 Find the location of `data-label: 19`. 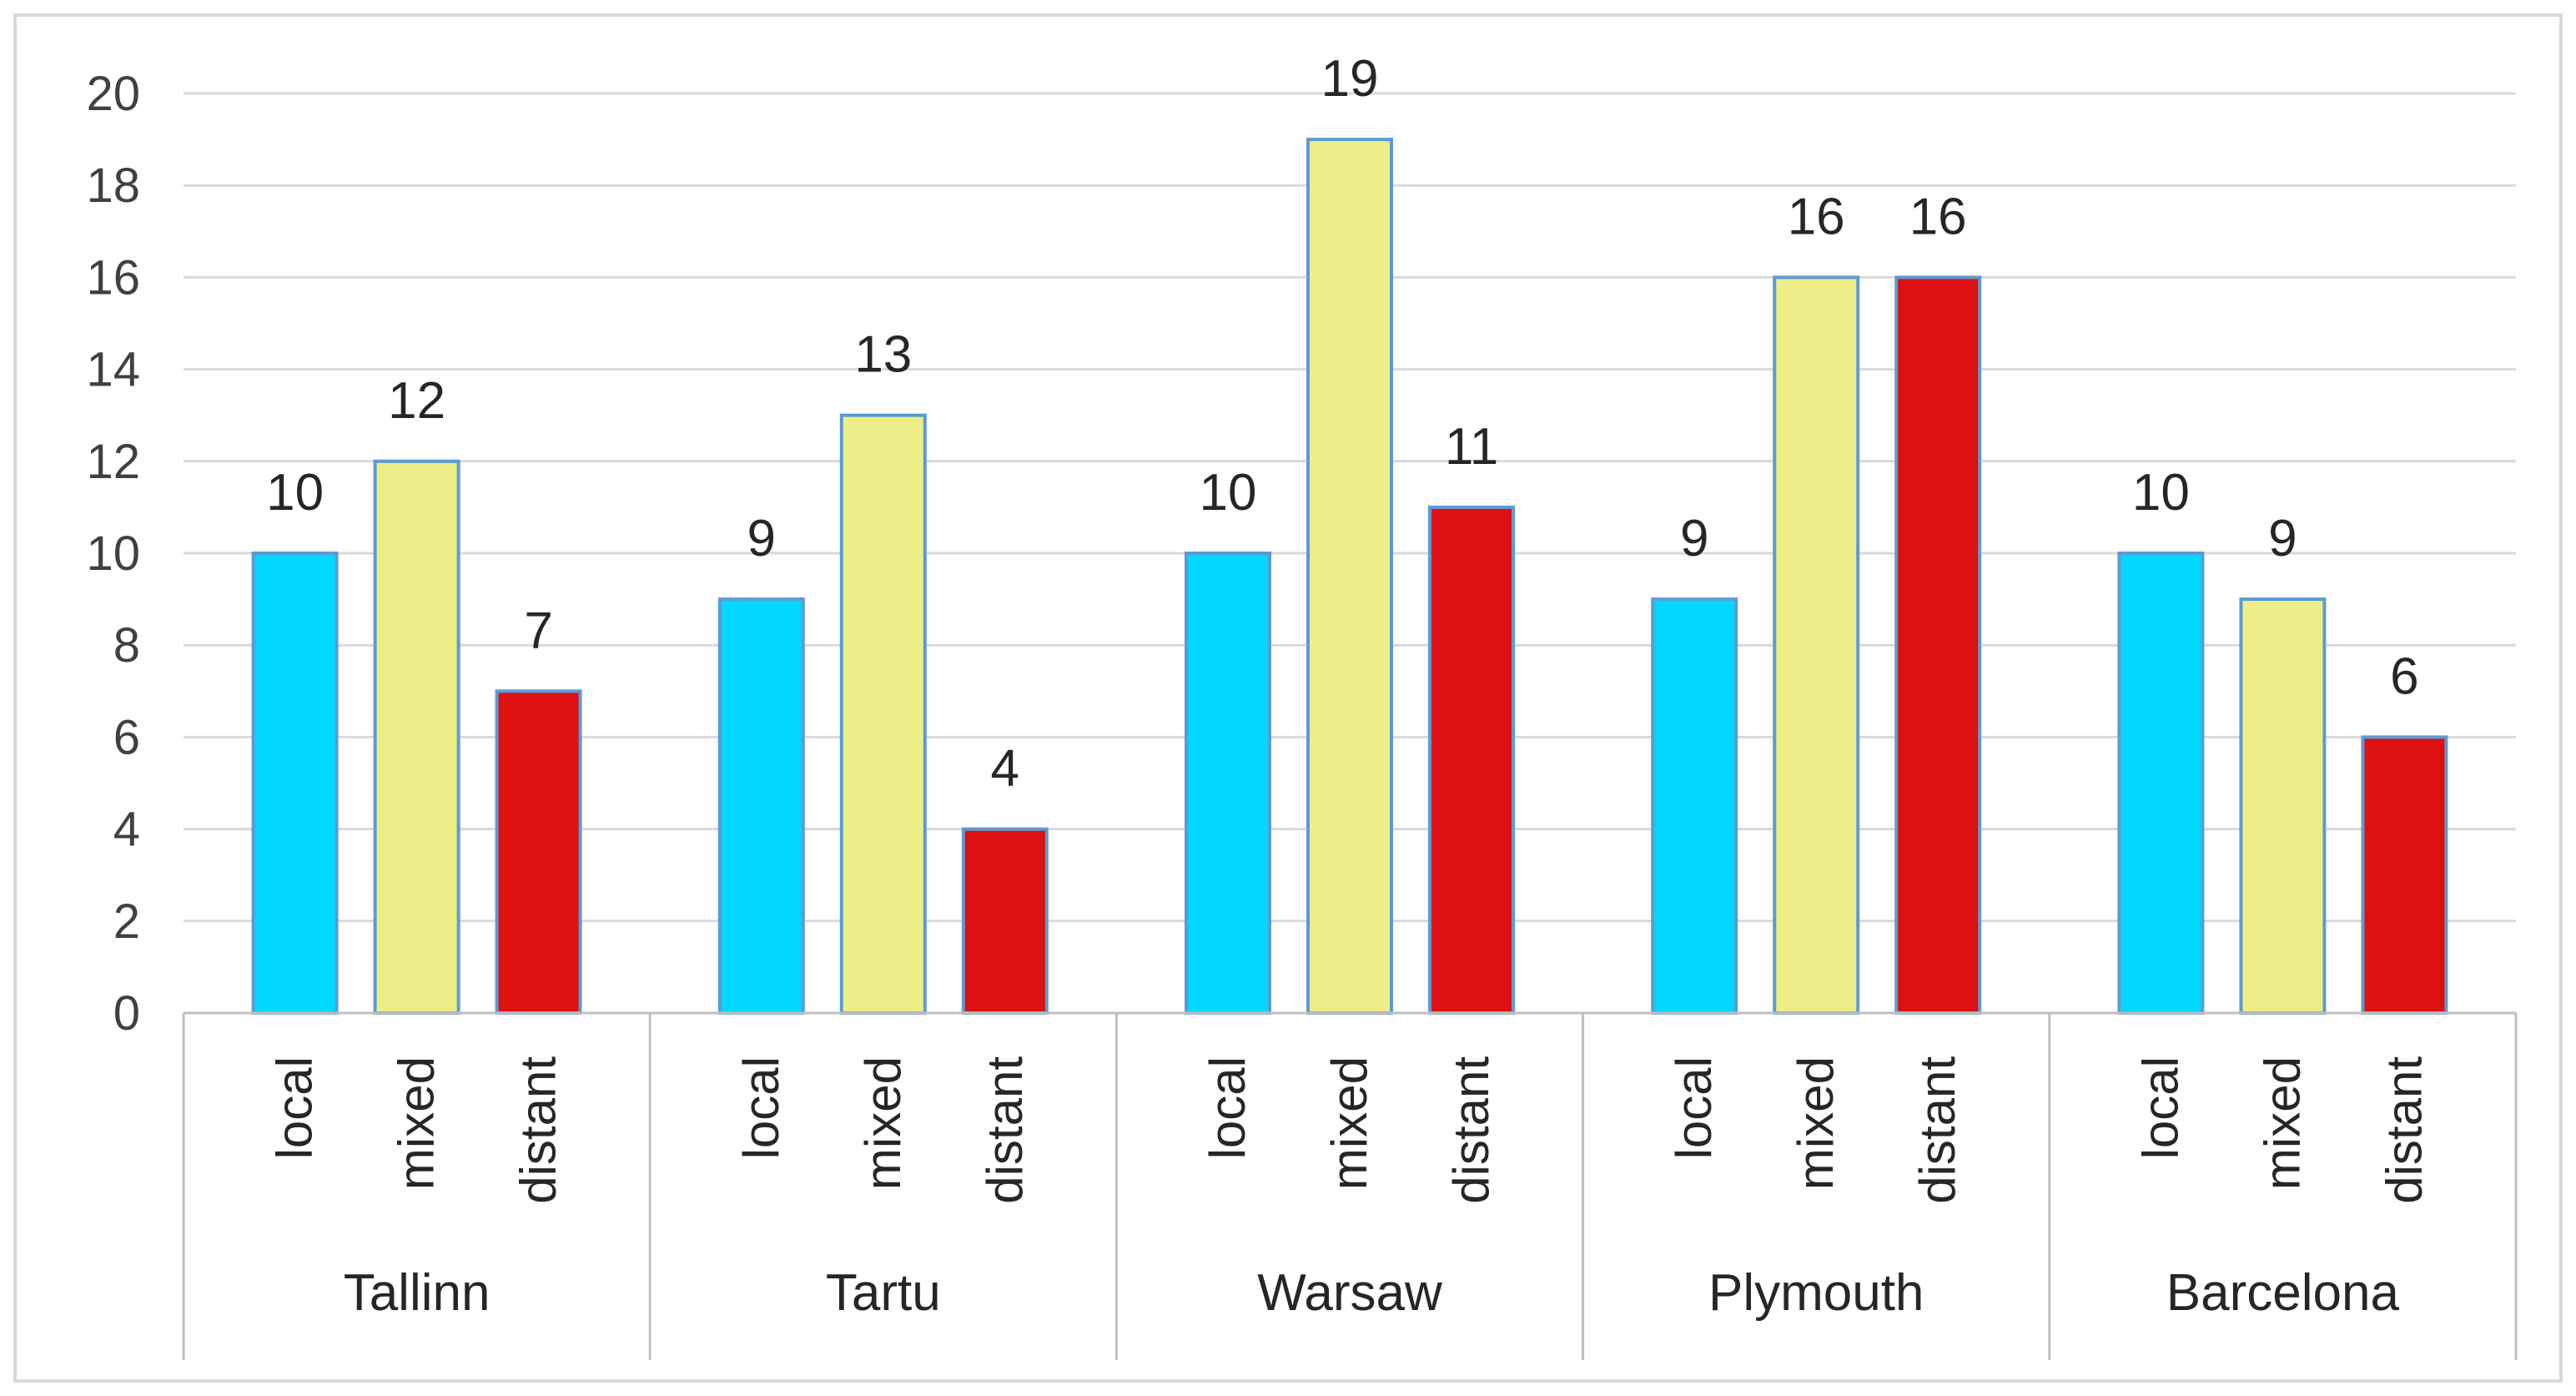

data-label: 19 is located at coordinates (1350, 79).